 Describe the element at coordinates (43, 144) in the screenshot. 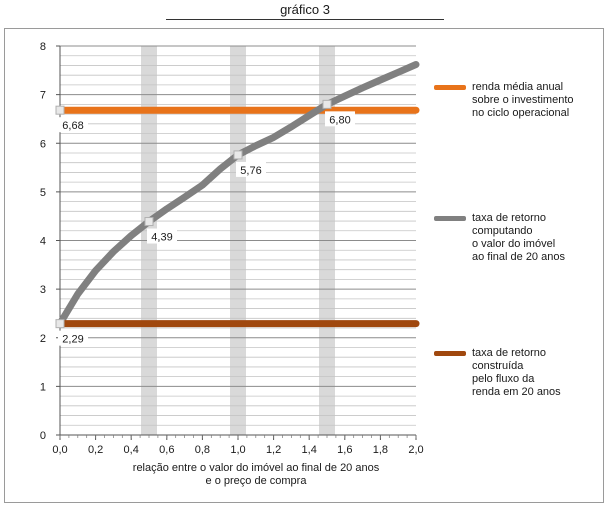

I see `y-tick-label: 6` at that location.